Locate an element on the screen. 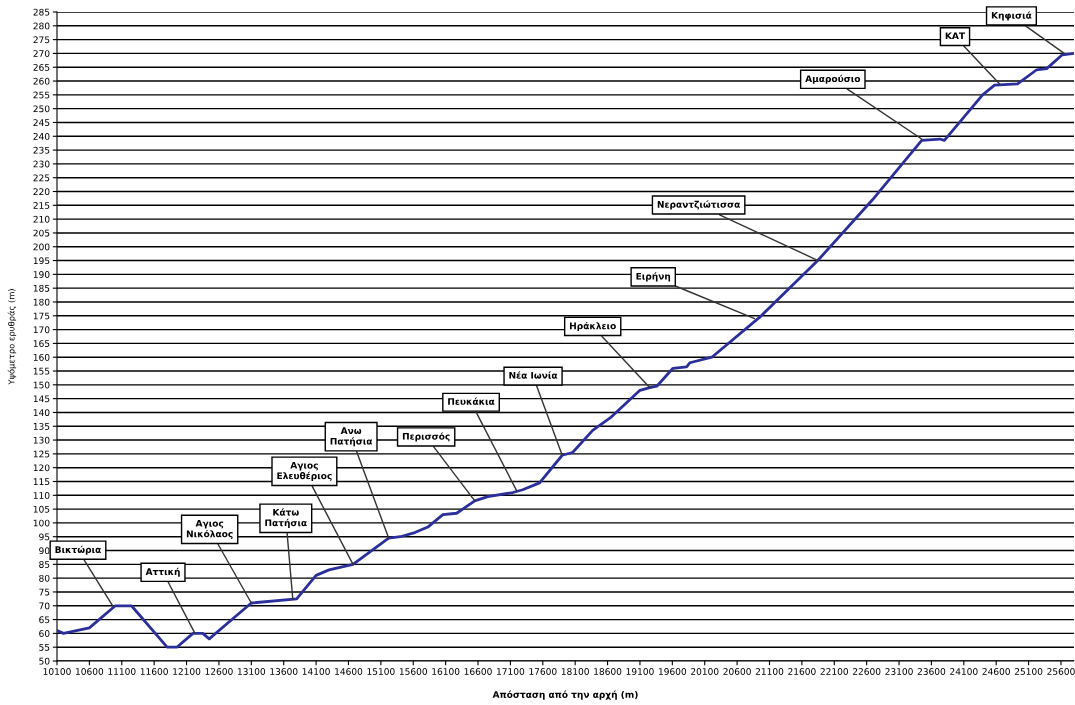 The image size is (1075, 705). x-tick-label: 21600 is located at coordinates (802, 671).